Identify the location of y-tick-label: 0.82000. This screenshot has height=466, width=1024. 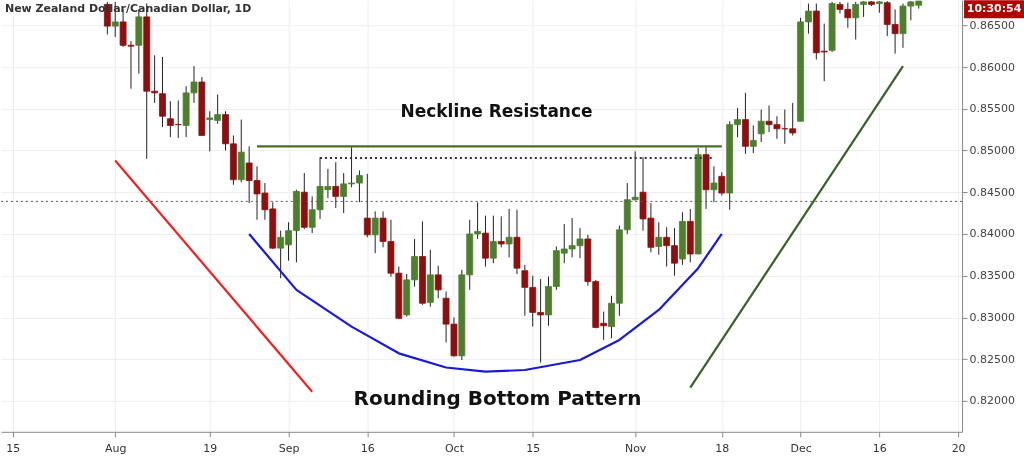
(992, 401).